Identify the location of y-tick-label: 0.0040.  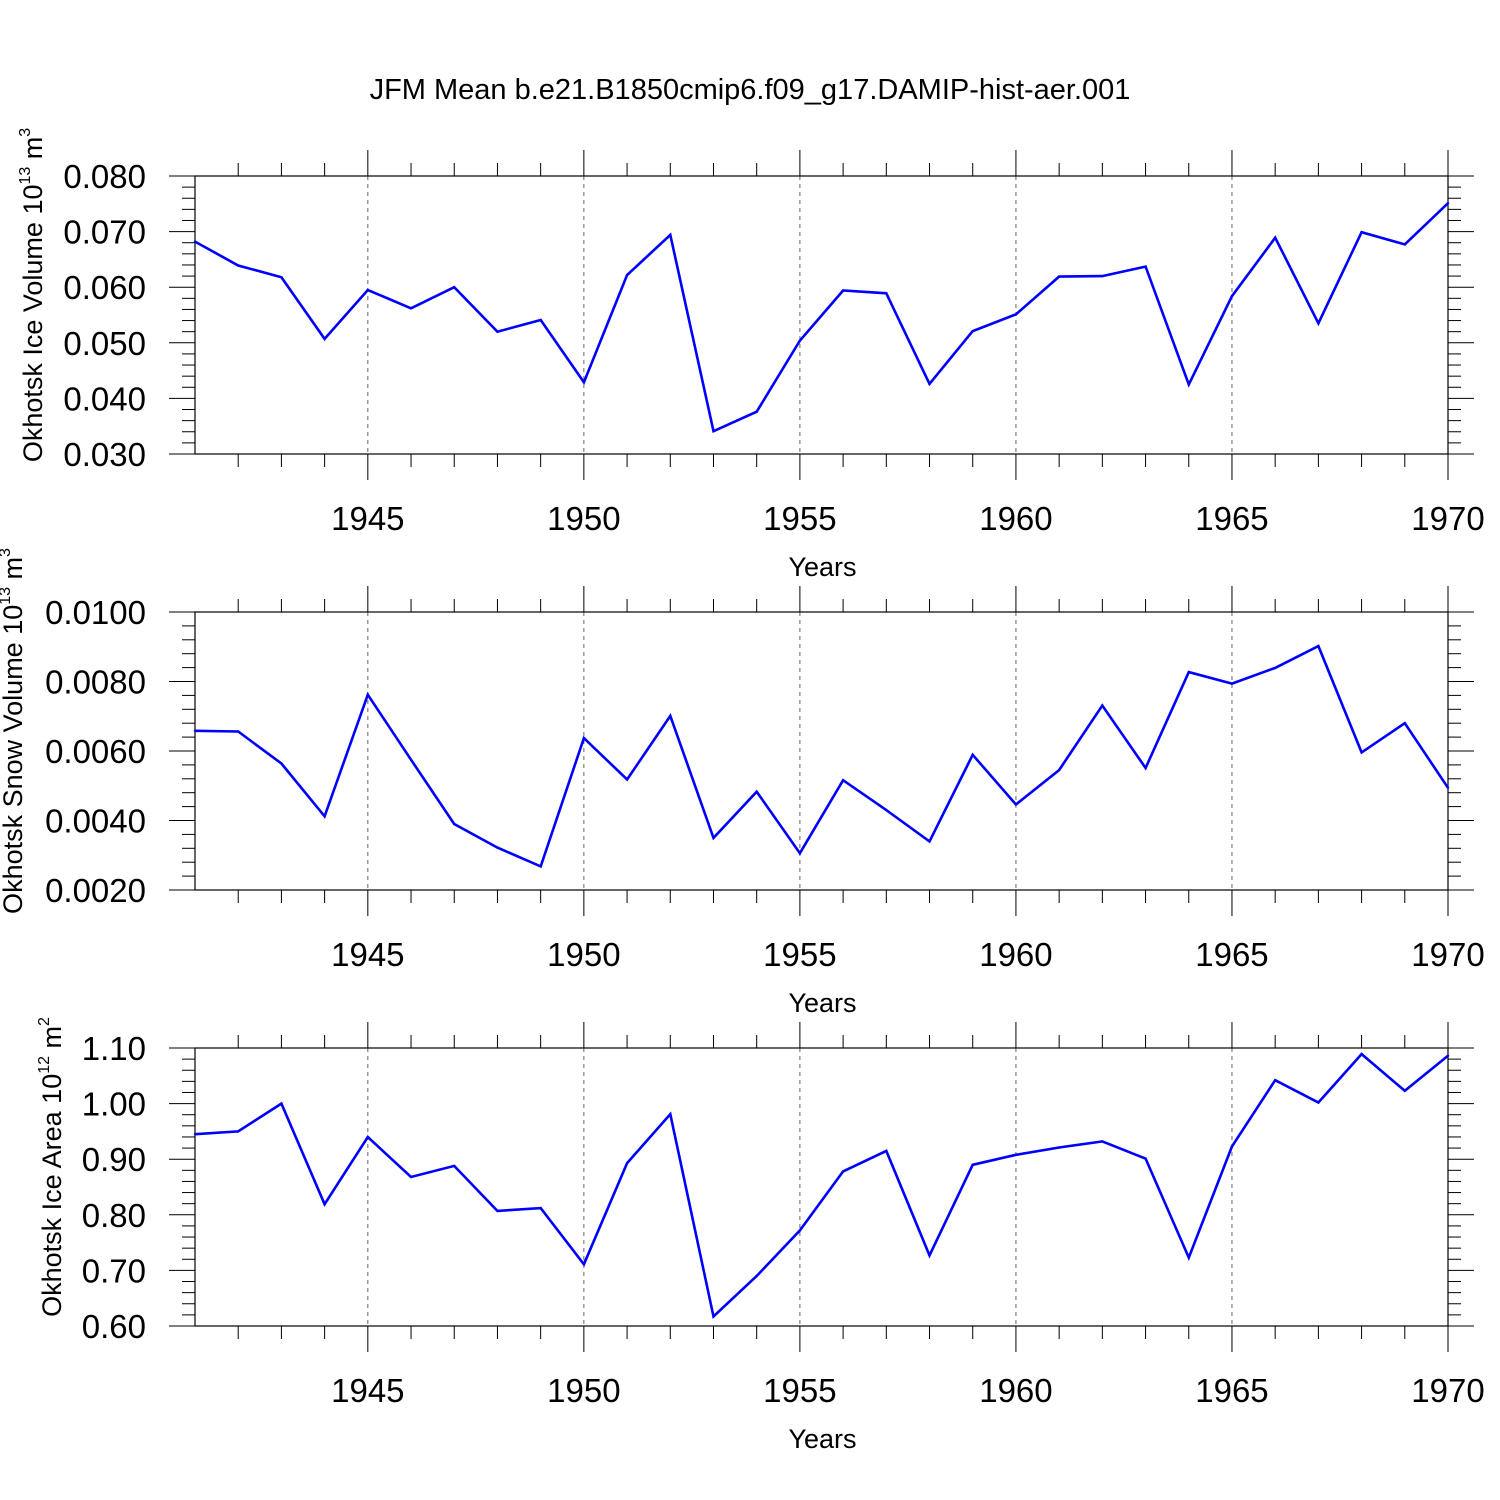
(95, 821).